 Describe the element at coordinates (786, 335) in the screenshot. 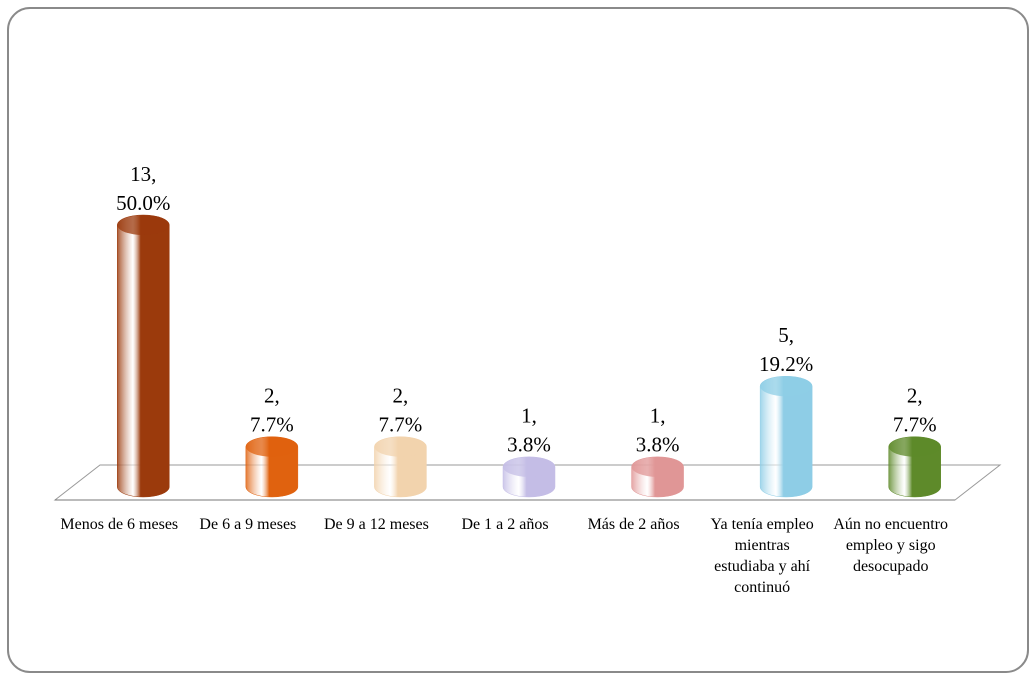

I see `data-label: 5,` at that location.